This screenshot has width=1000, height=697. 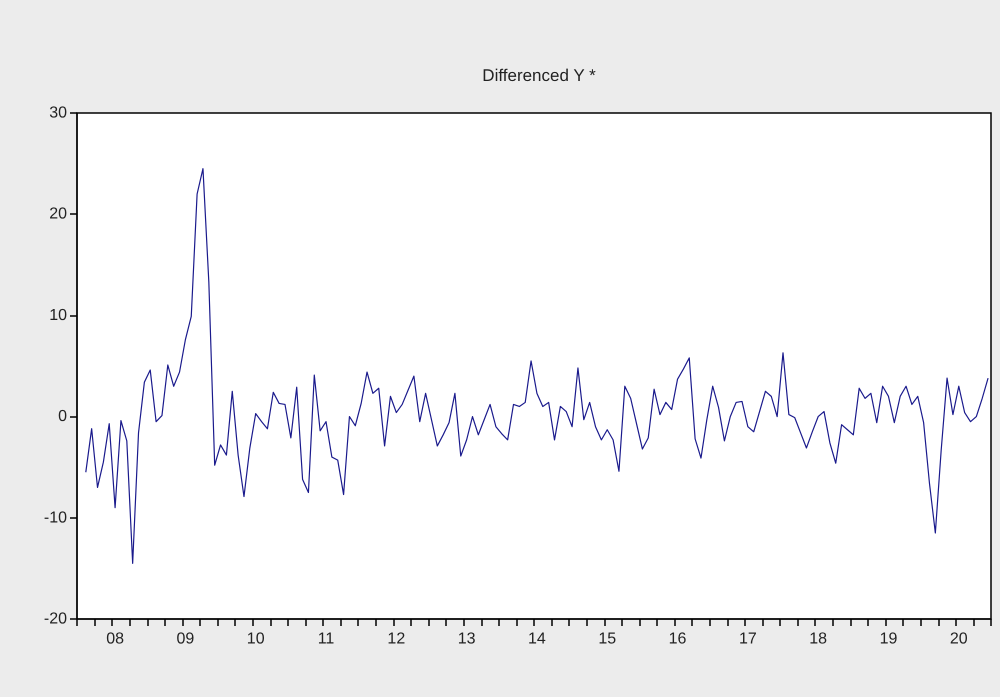 What do you see at coordinates (539, 75) in the screenshot?
I see `chart-title: Differenced Y *` at bounding box center [539, 75].